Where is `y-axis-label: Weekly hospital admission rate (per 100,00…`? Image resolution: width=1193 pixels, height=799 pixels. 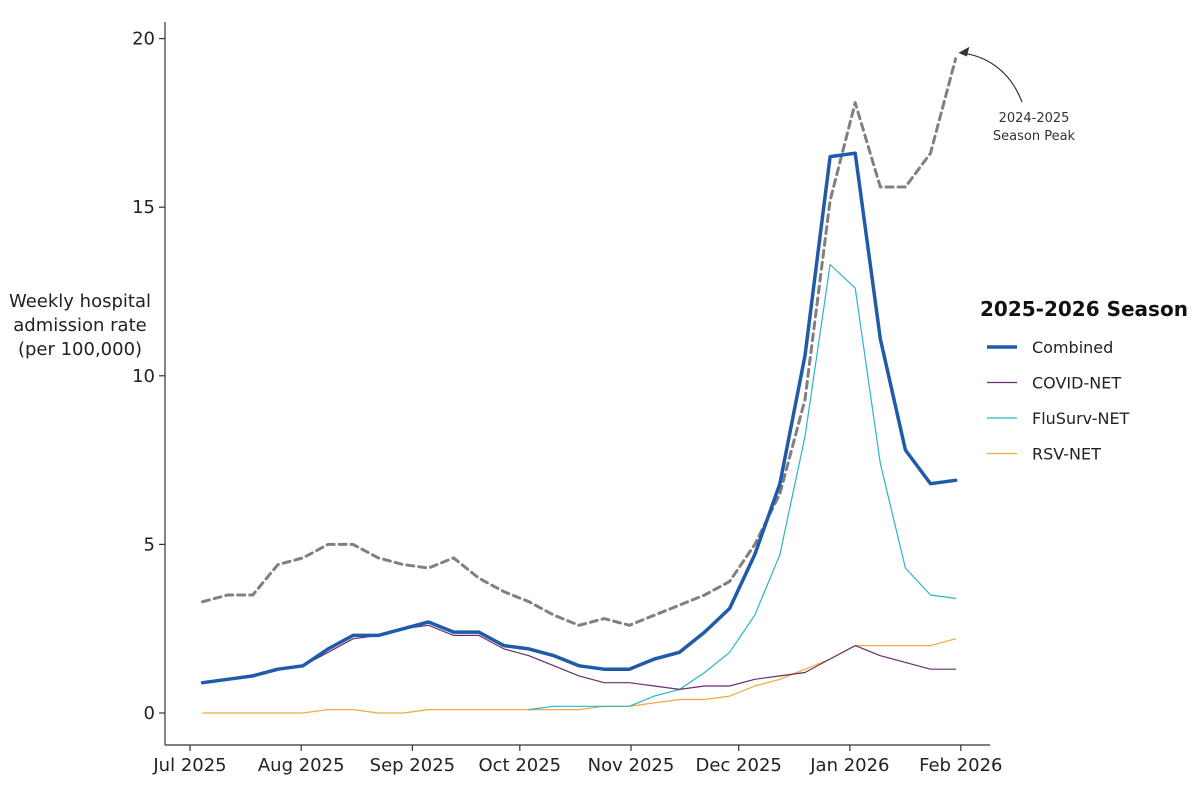
y-axis-label: Weekly hospital admission rate (per 100,00… is located at coordinates (80, 325).